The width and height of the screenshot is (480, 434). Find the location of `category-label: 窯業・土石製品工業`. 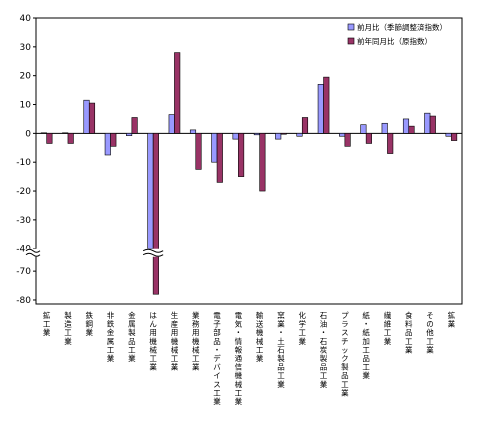

category-label: 窯業・土石製品工業 is located at coordinates (281, 349).